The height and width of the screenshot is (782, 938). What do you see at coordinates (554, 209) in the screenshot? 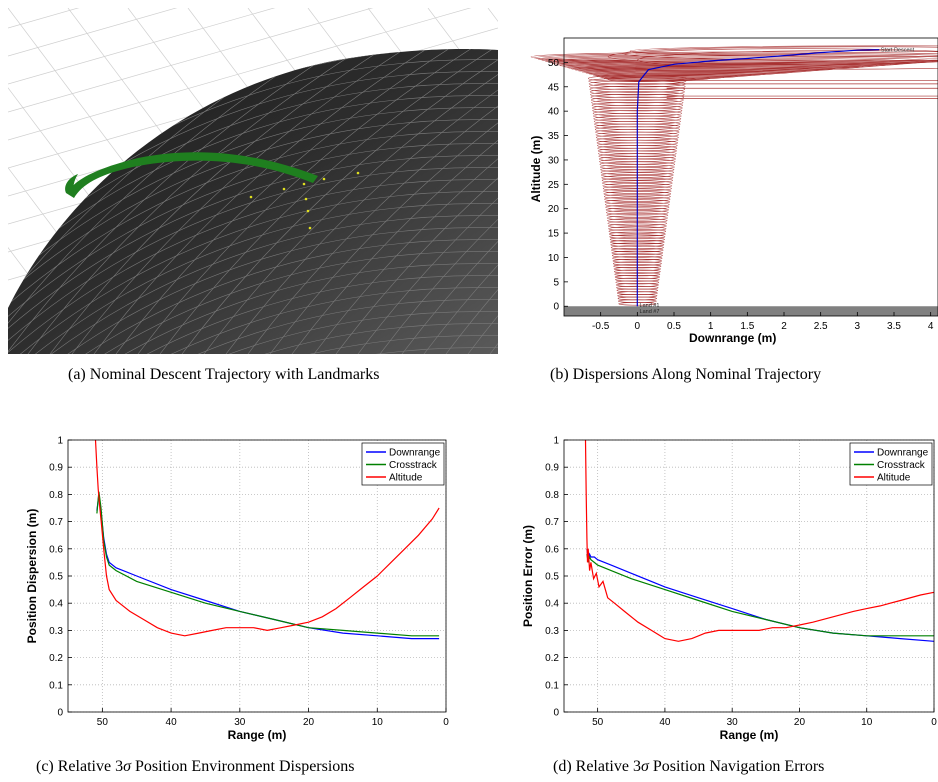
I see `y-tick-label: 20` at bounding box center [554, 209].